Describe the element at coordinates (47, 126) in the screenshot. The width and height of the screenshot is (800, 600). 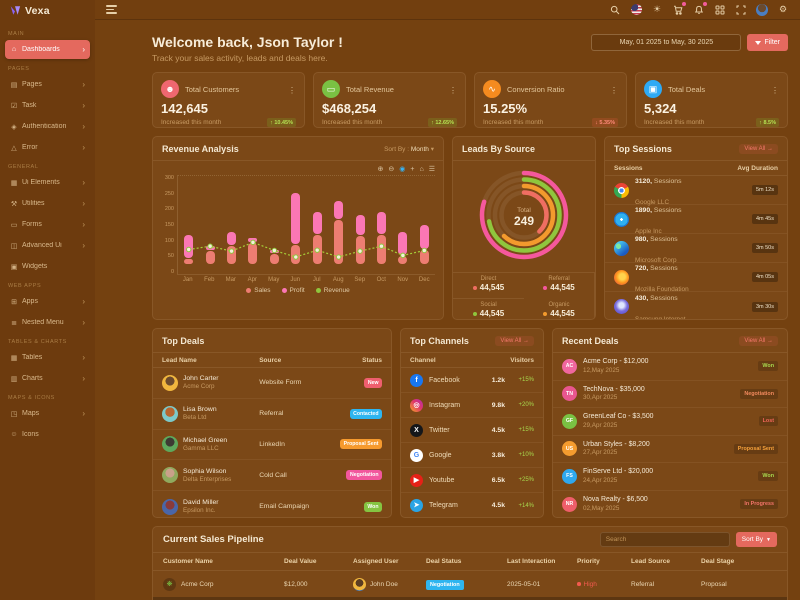
I see `sidebar-item: ◈ Authentication` at that location.